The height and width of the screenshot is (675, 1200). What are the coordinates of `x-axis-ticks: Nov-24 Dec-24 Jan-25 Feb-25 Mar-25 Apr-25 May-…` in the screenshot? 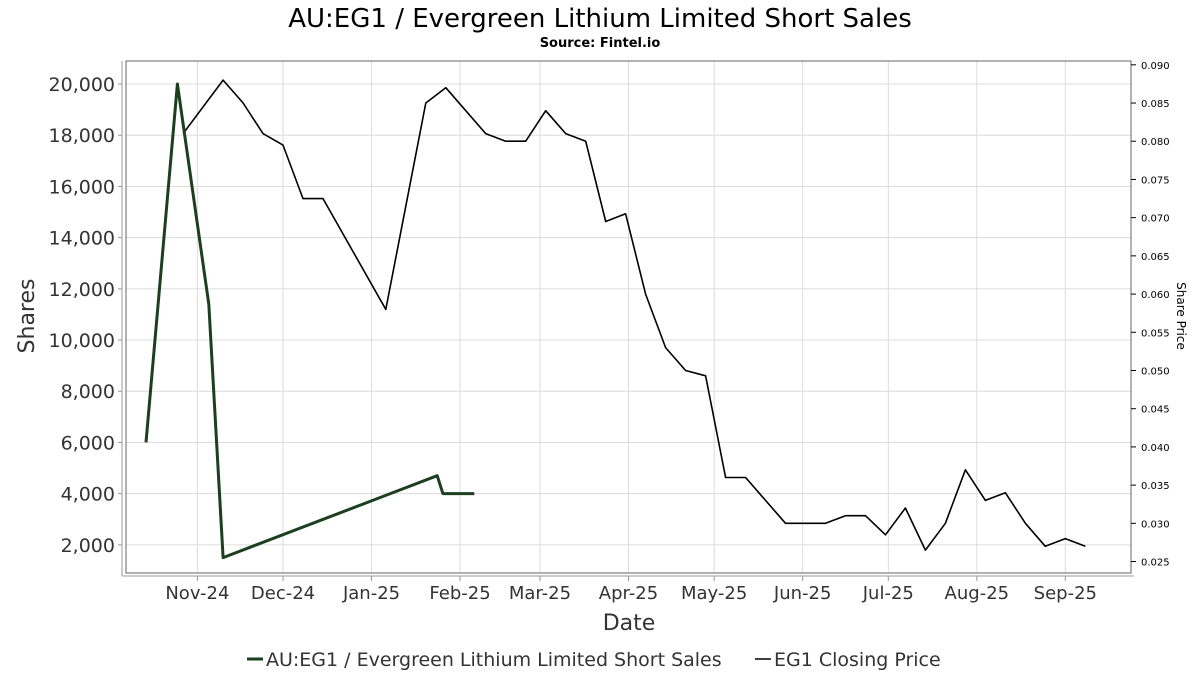 It's located at (631, 590).